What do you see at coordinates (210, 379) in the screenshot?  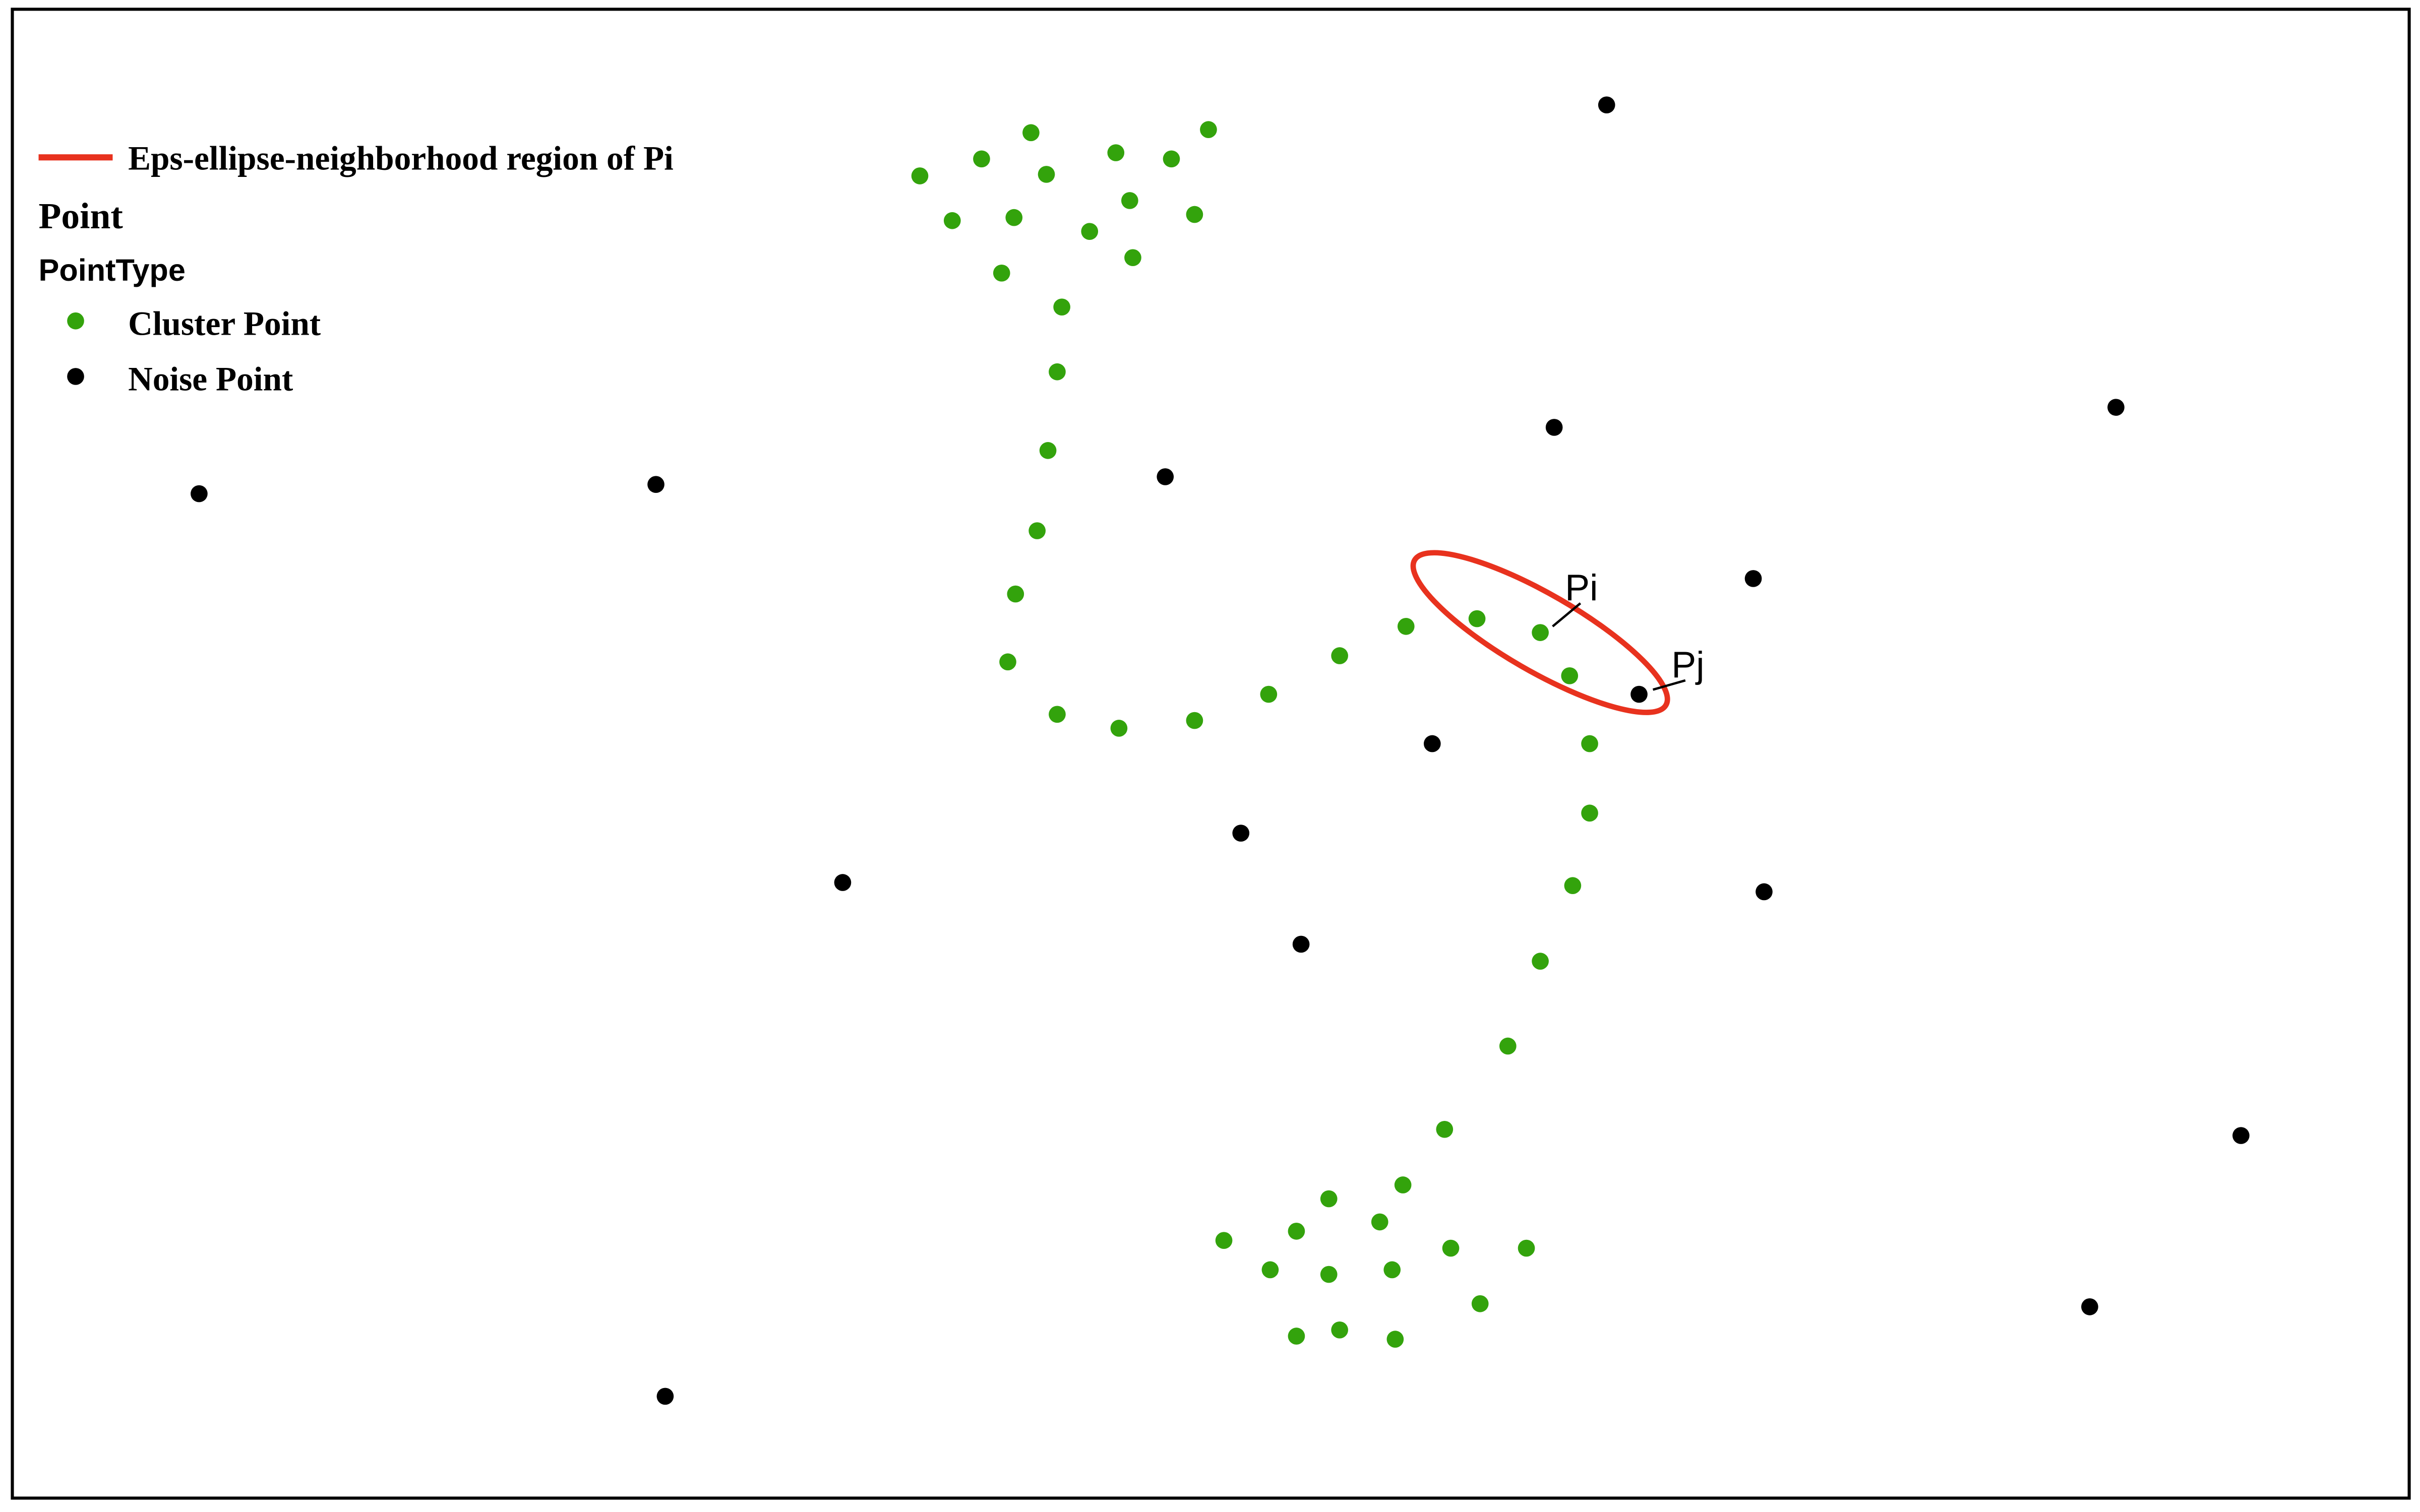 I see `legend-noise-label: Noise Point` at bounding box center [210, 379].